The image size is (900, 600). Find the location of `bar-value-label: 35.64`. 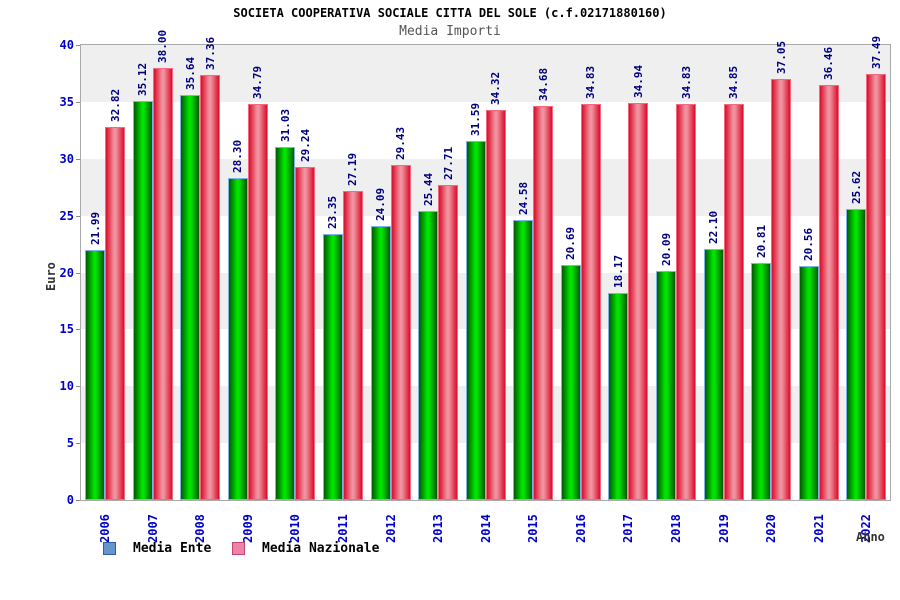

bar-value-label: 35.64 is located at coordinates (190, 73).